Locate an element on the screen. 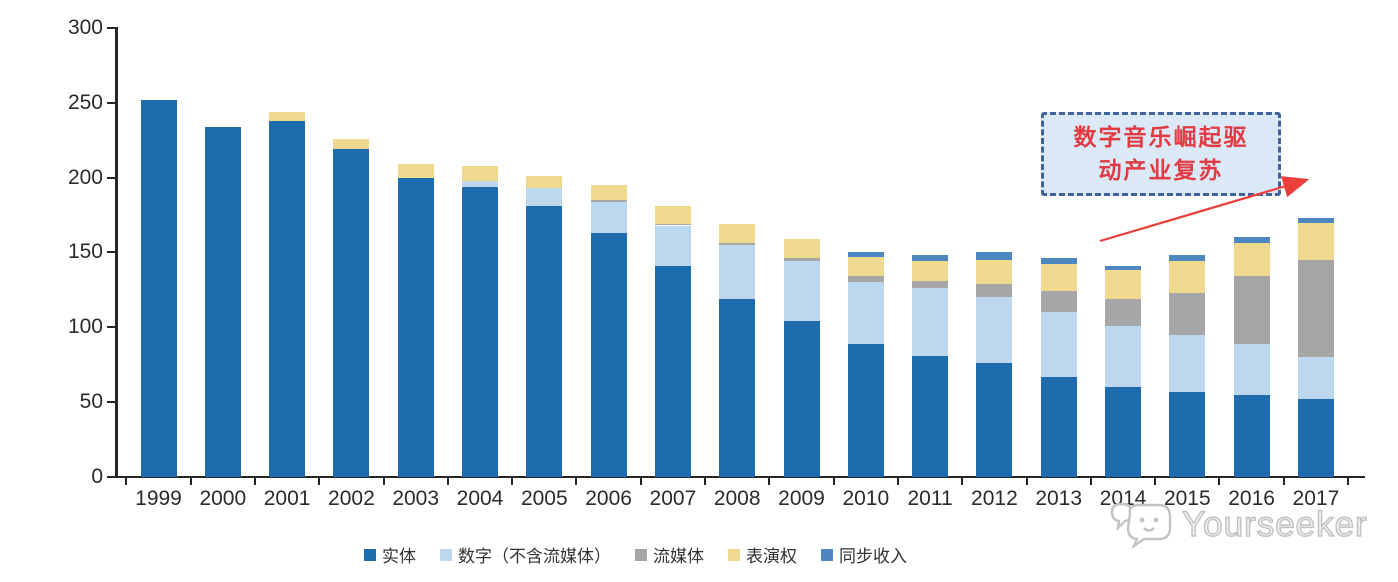 This screenshot has width=1398, height=582. x-tick-label-2016: 2016 is located at coordinates (1251, 498).